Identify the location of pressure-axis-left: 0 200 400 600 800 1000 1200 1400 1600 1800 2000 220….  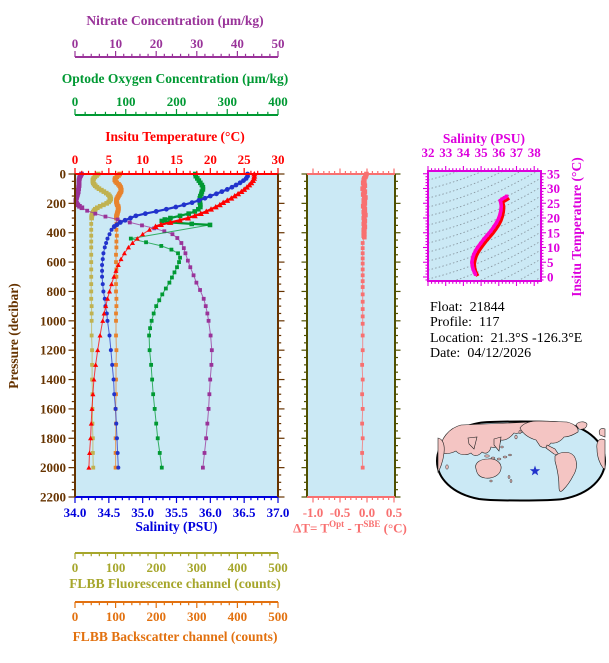
(58, 336).